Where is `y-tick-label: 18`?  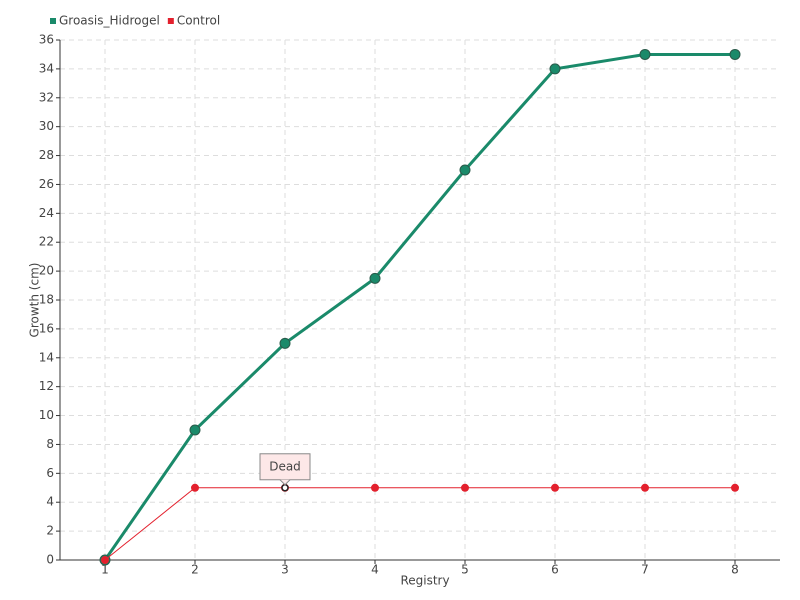 y-tick-label: 18 is located at coordinates (46, 300).